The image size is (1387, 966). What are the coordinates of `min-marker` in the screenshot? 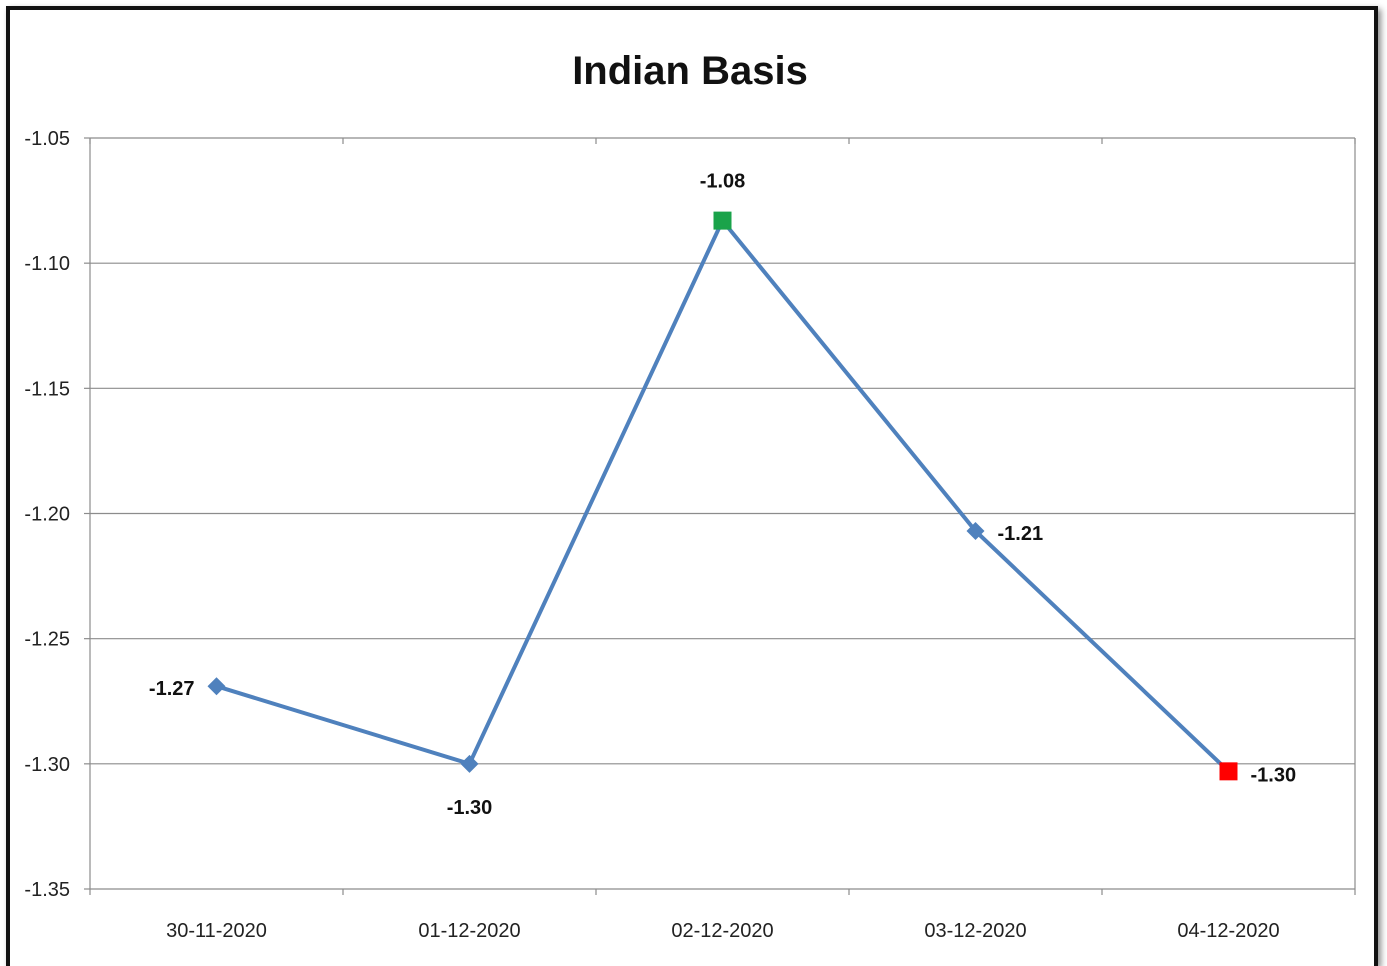 It's located at (1228, 771).